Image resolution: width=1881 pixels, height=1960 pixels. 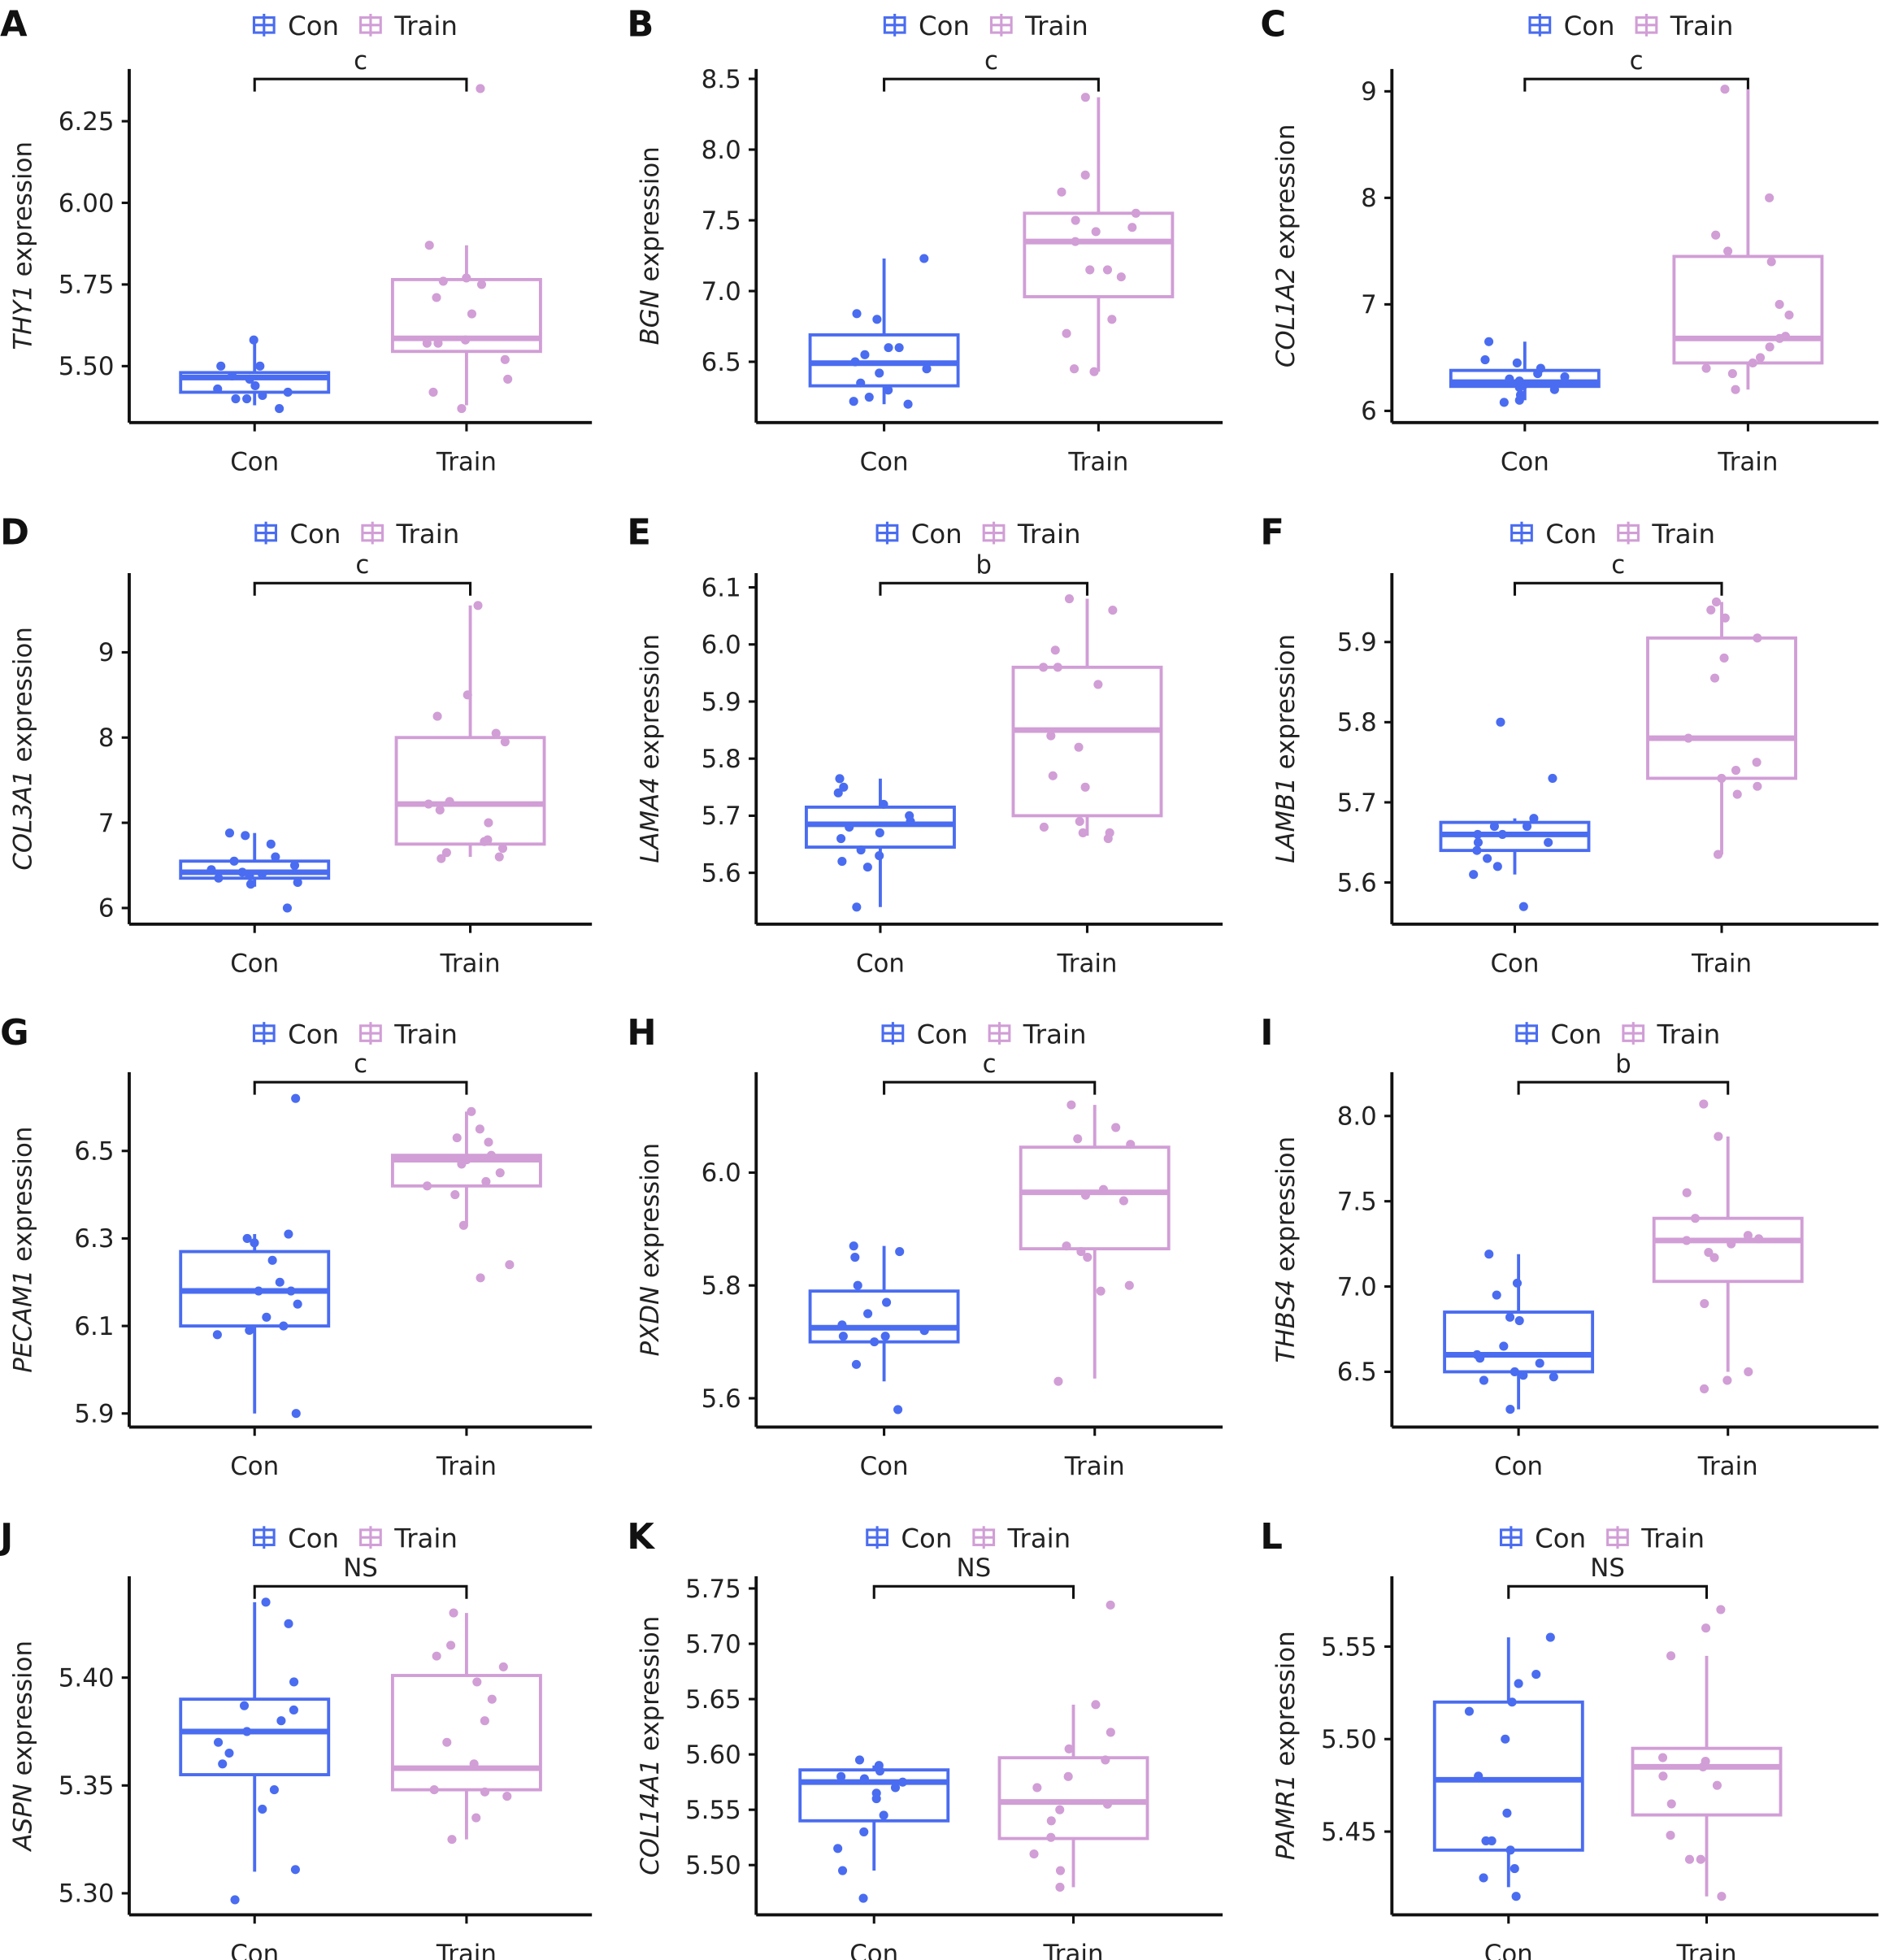 What do you see at coordinates (1707, 1753) in the screenshot?
I see `box-train` at bounding box center [1707, 1753].